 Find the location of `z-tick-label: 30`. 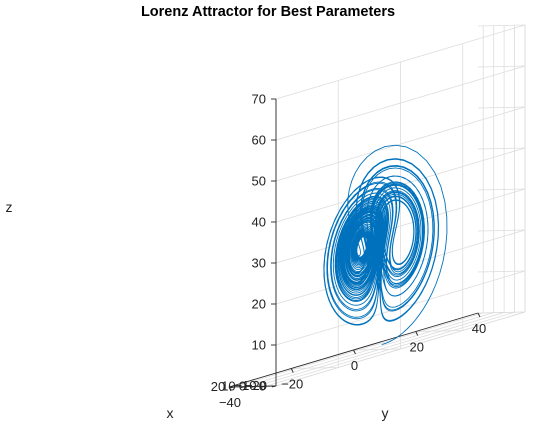

z-tick-label: 30 is located at coordinates (259, 263).